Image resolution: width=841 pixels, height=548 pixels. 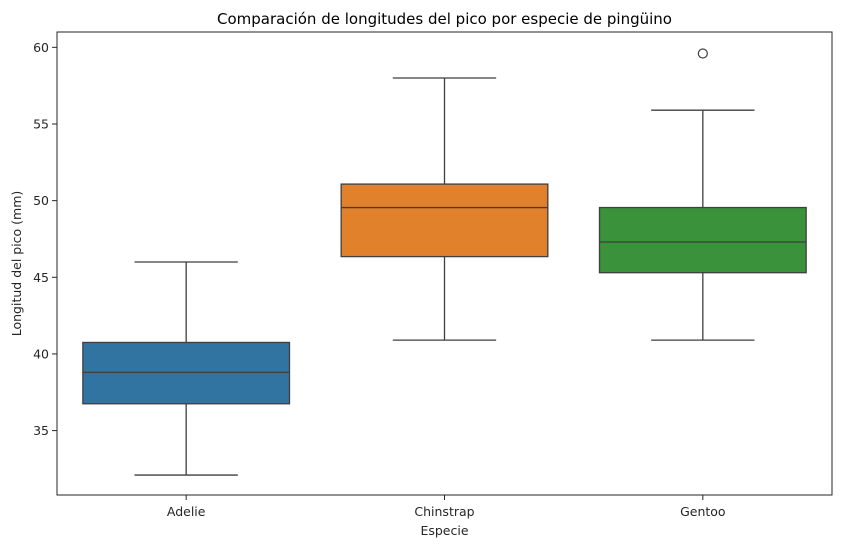 I want to click on y-tick-label: 50, so click(x=41, y=200).